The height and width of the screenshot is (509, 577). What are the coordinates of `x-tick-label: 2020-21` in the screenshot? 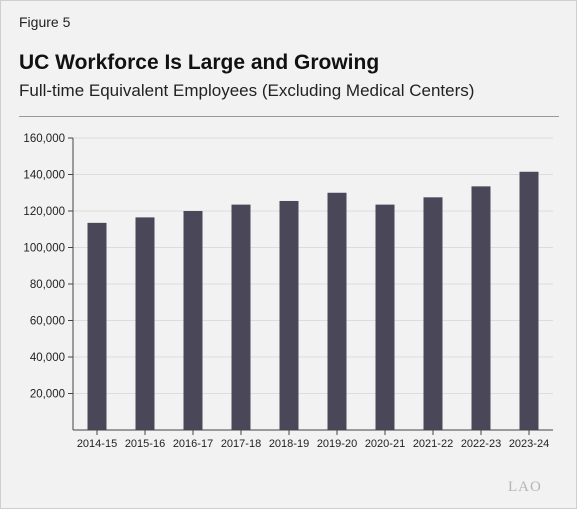 It's located at (385, 444).